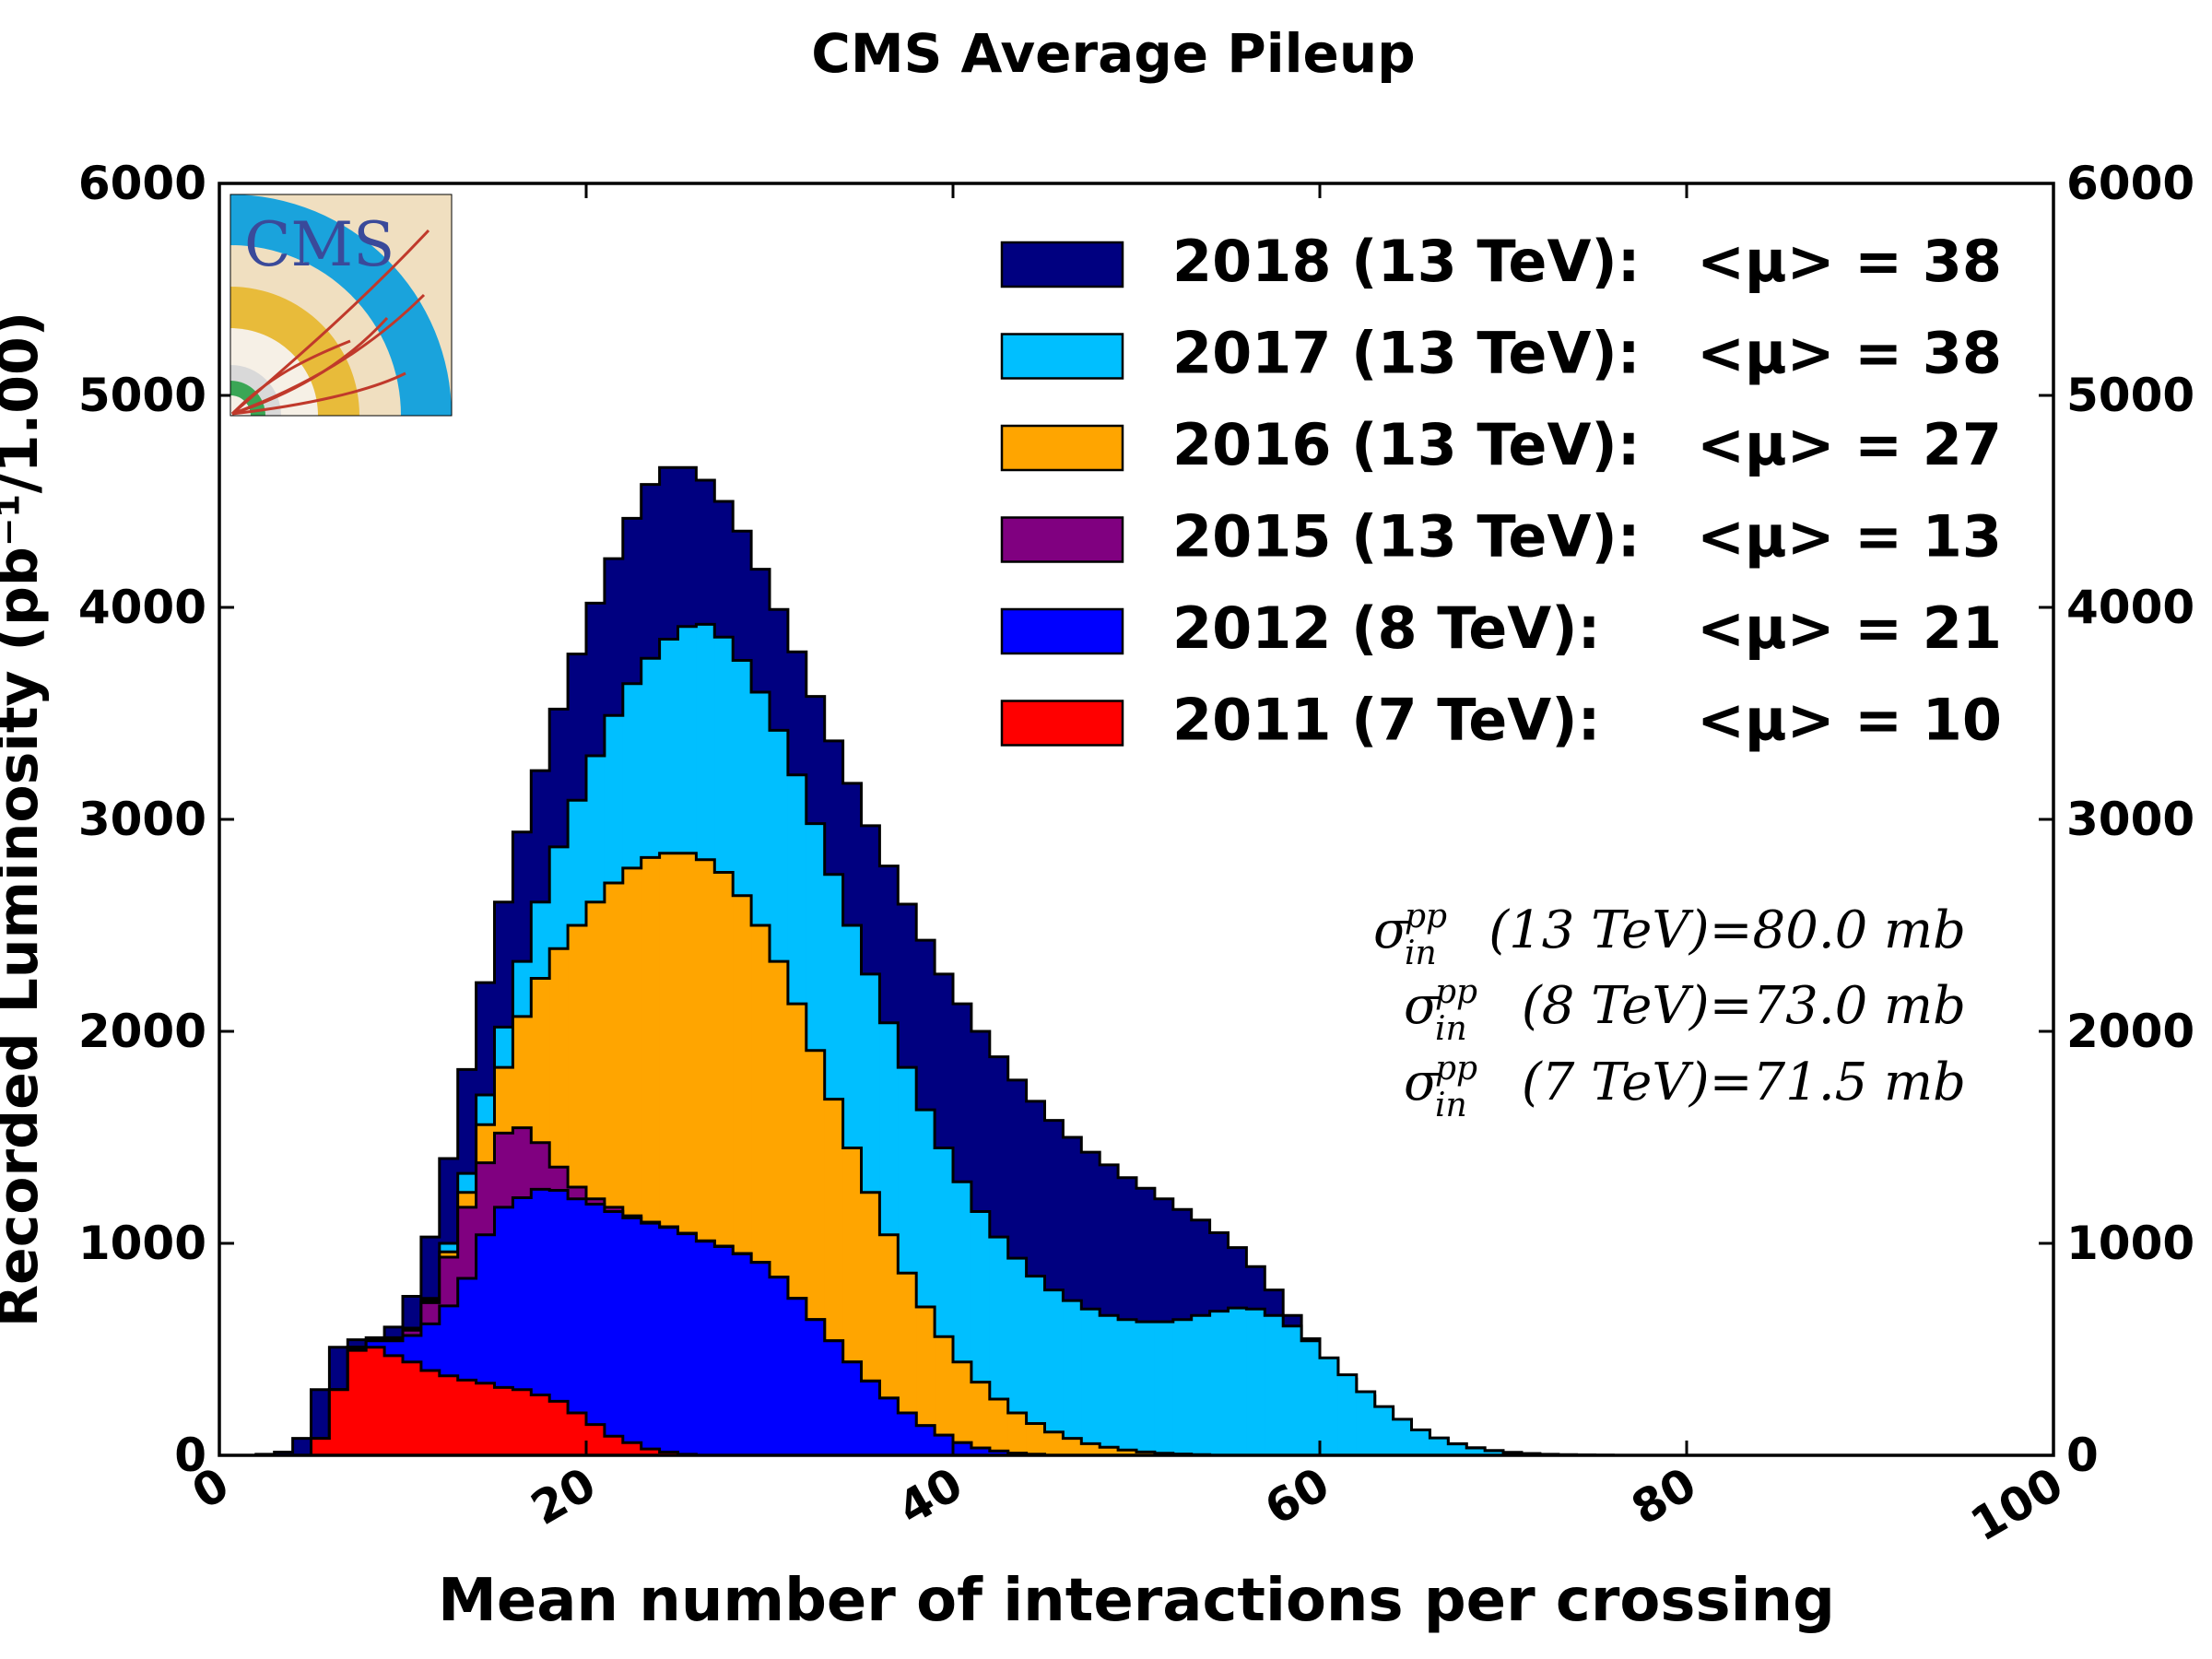 The width and height of the screenshot is (2212, 1659). Describe the element at coordinates (142, 183) in the screenshot. I see `y-tick-label: 6000` at that location.